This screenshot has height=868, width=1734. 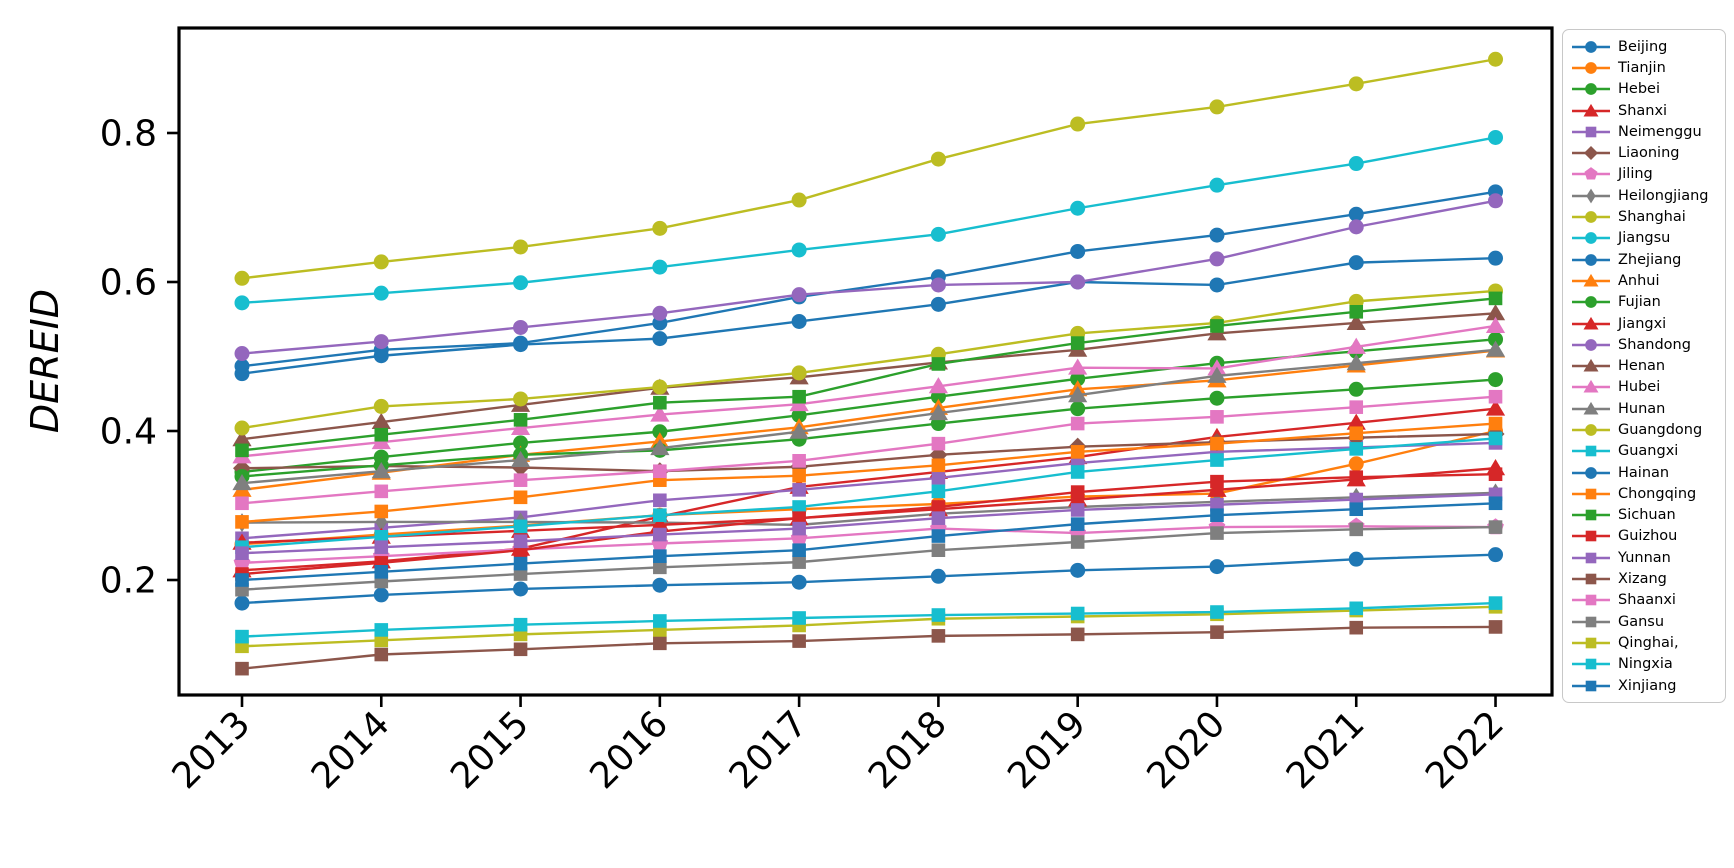 What do you see at coordinates (1642, 323) in the screenshot?
I see `legend-label: Jiangxi` at bounding box center [1642, 323].